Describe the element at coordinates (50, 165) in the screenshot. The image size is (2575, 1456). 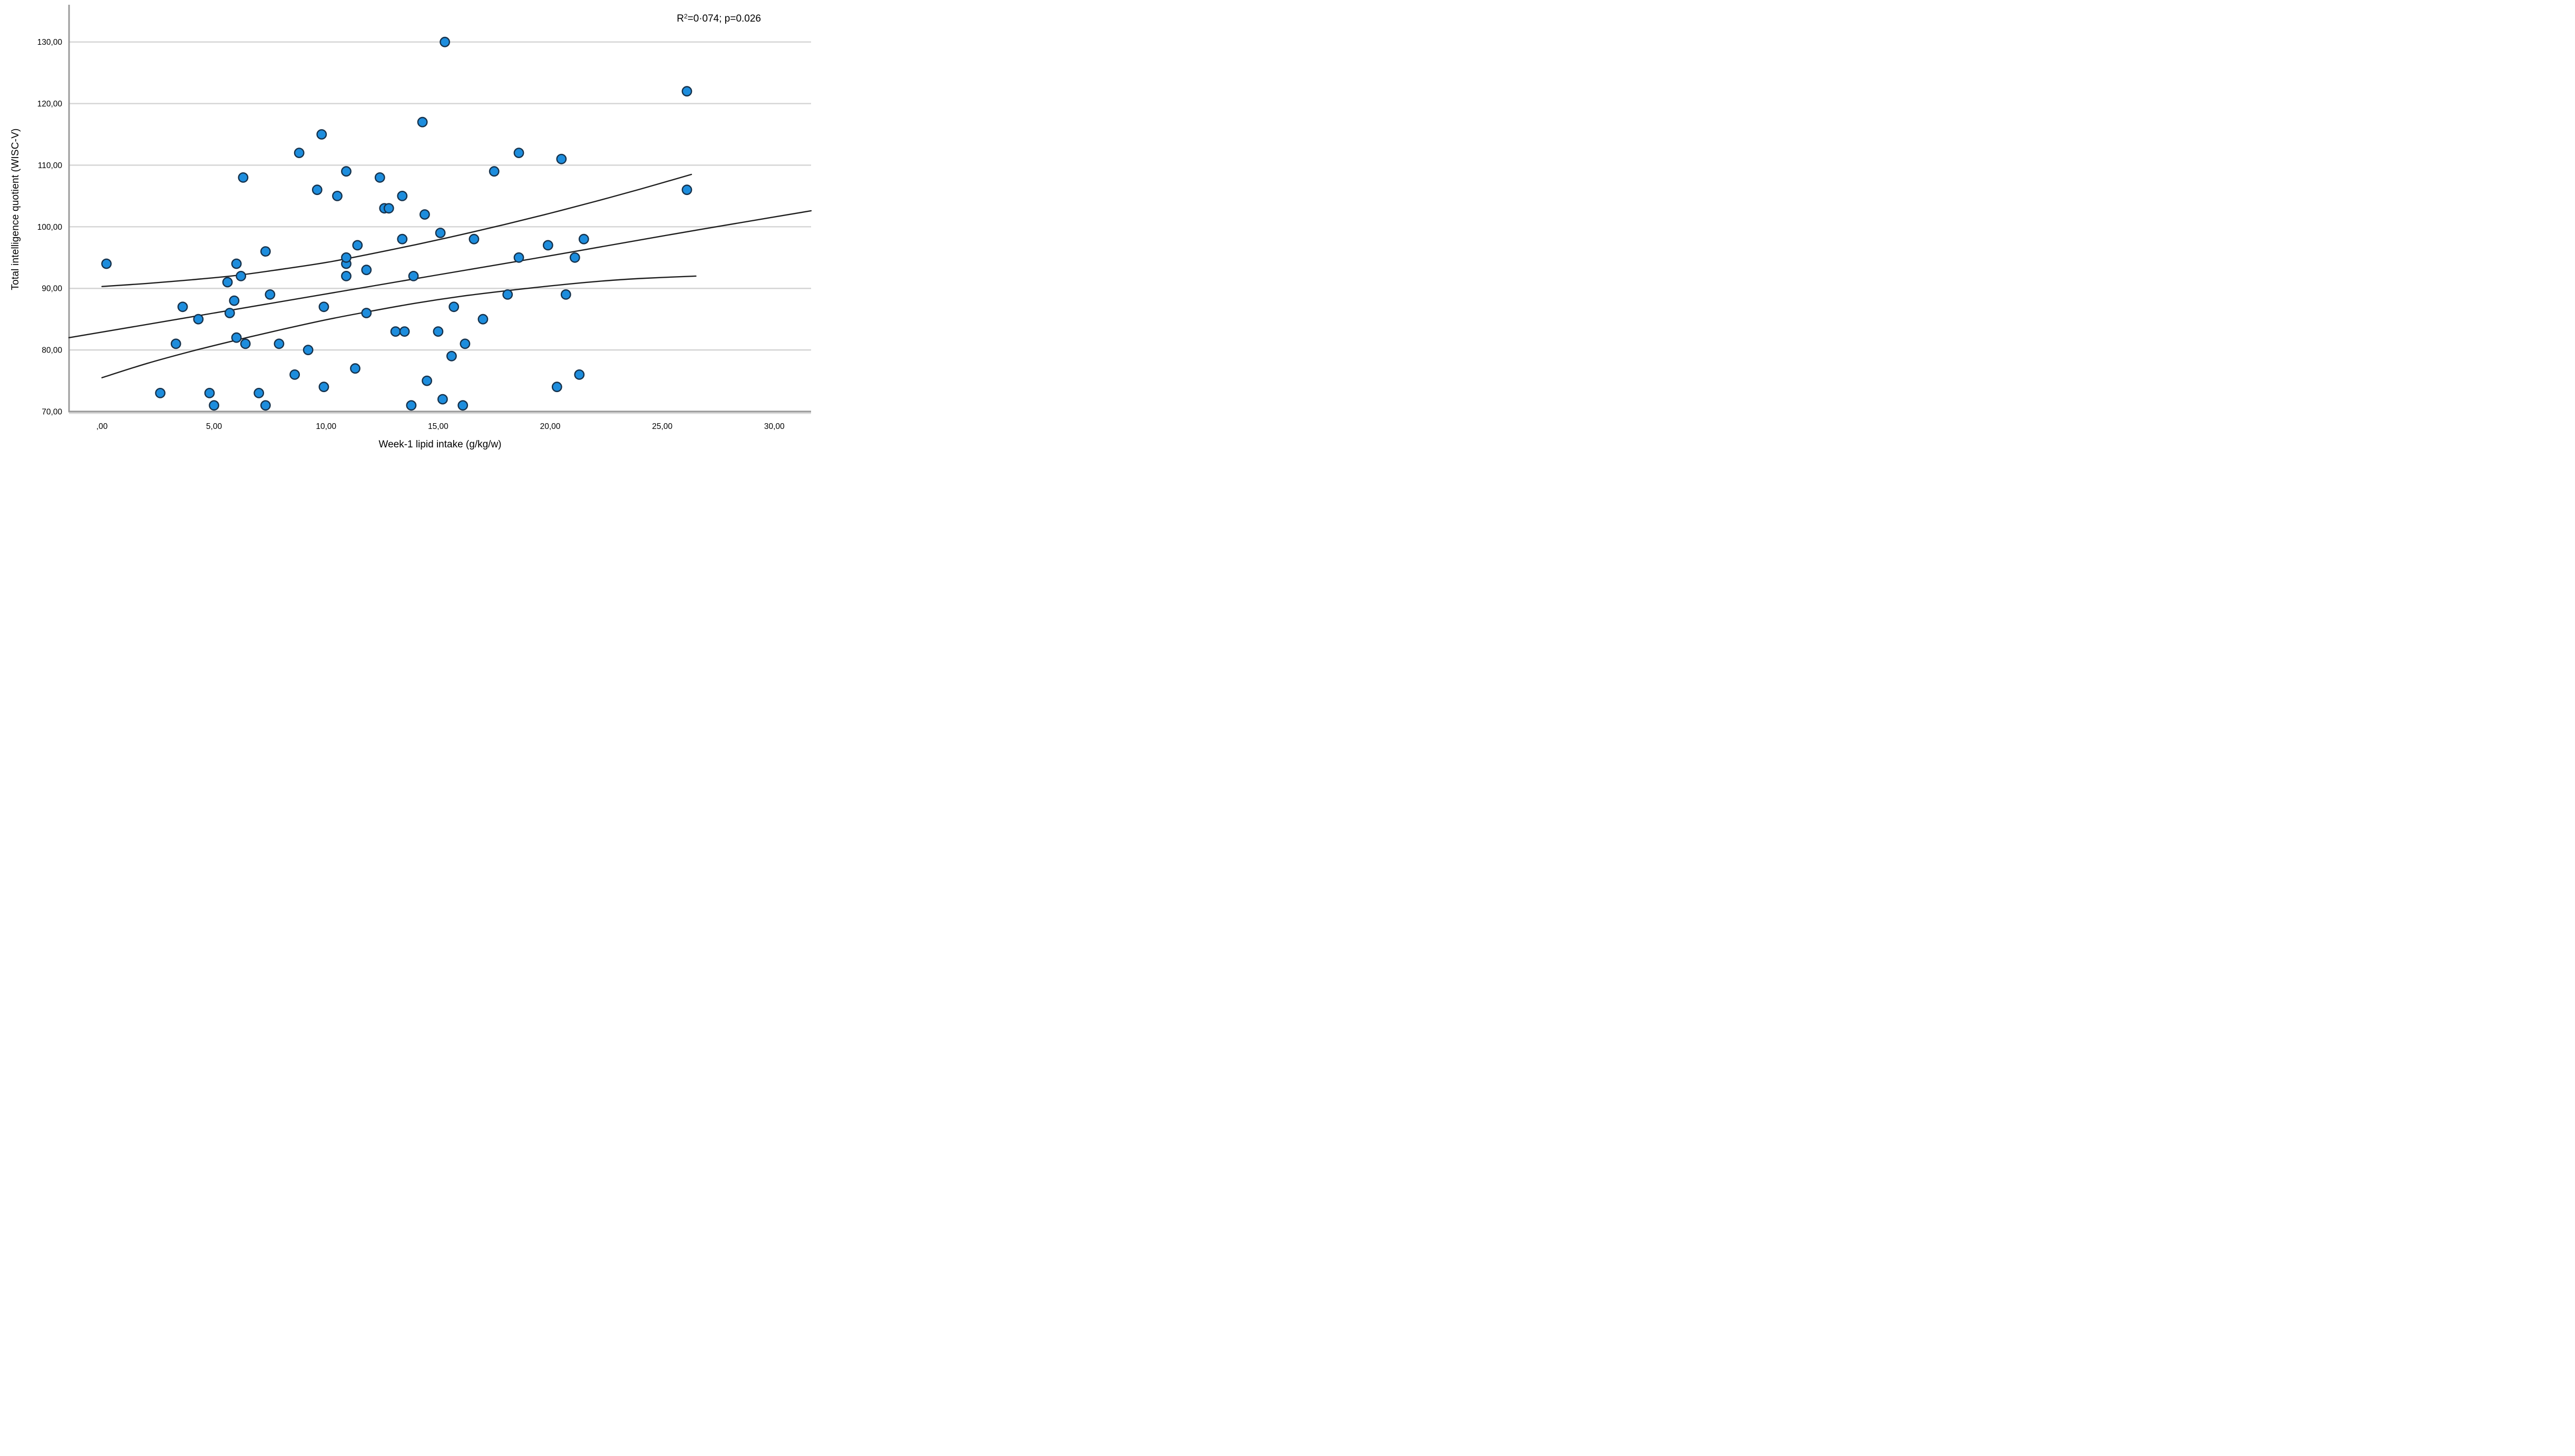
I see `y-tick-label-110: 110,00` at that location.